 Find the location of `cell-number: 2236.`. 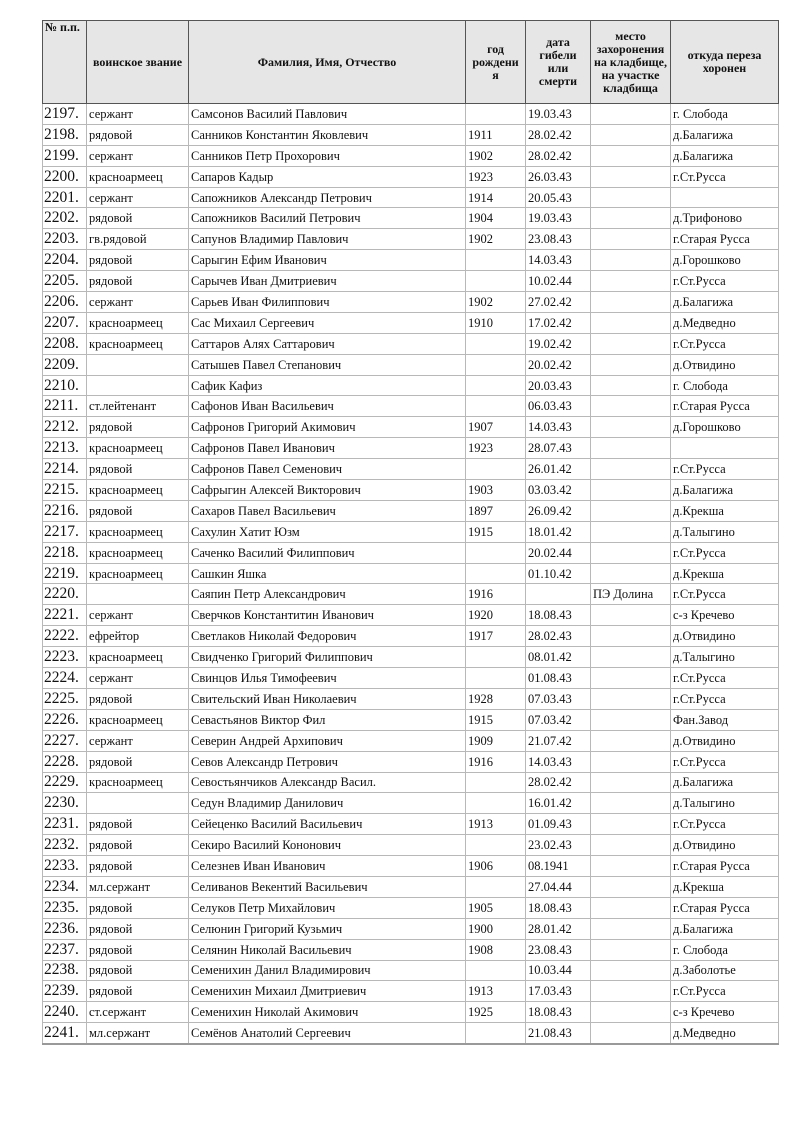

cell-number: 2236. is located at coordinates (64, 928).